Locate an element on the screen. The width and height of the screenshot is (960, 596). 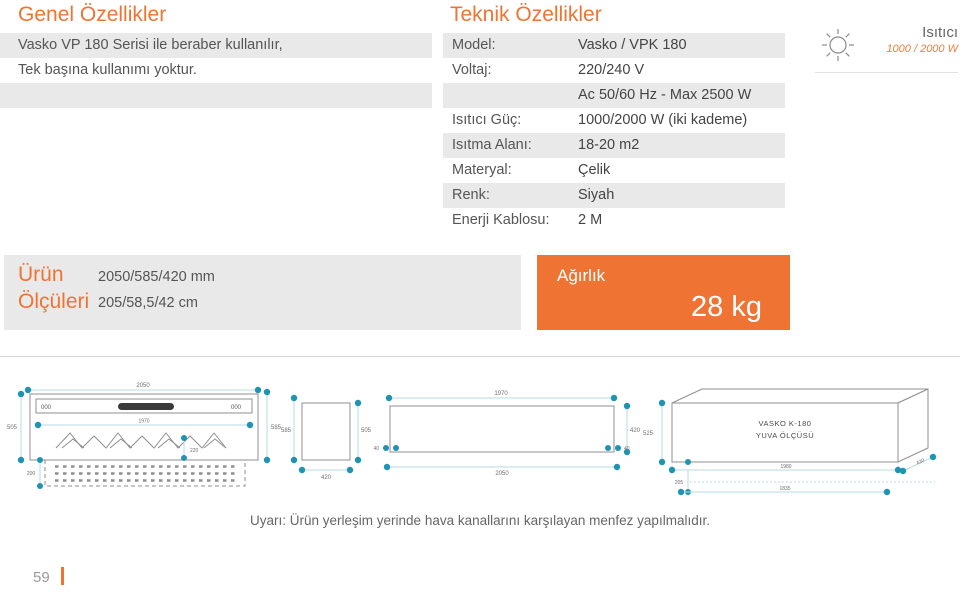
drawing-front-view: 2050 000 000 1970 220 200 is located at coordinates (144, 436).